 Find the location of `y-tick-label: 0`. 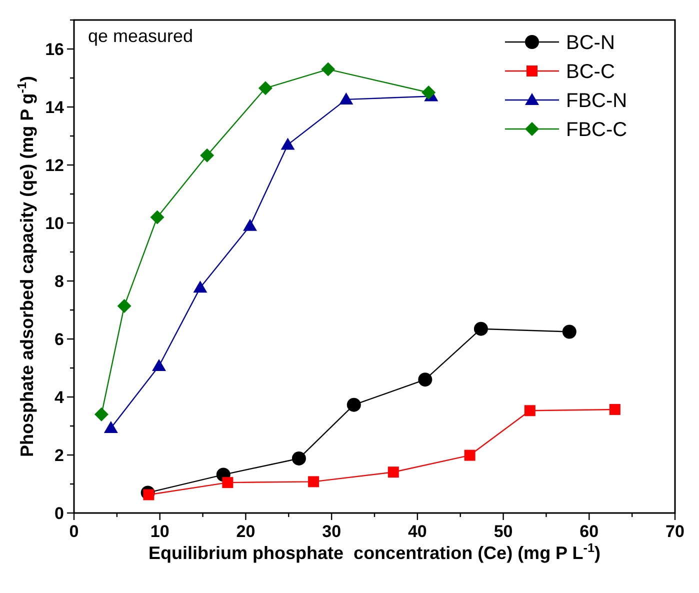

y-tick-label: 0 is located at coordinates (59, 513).